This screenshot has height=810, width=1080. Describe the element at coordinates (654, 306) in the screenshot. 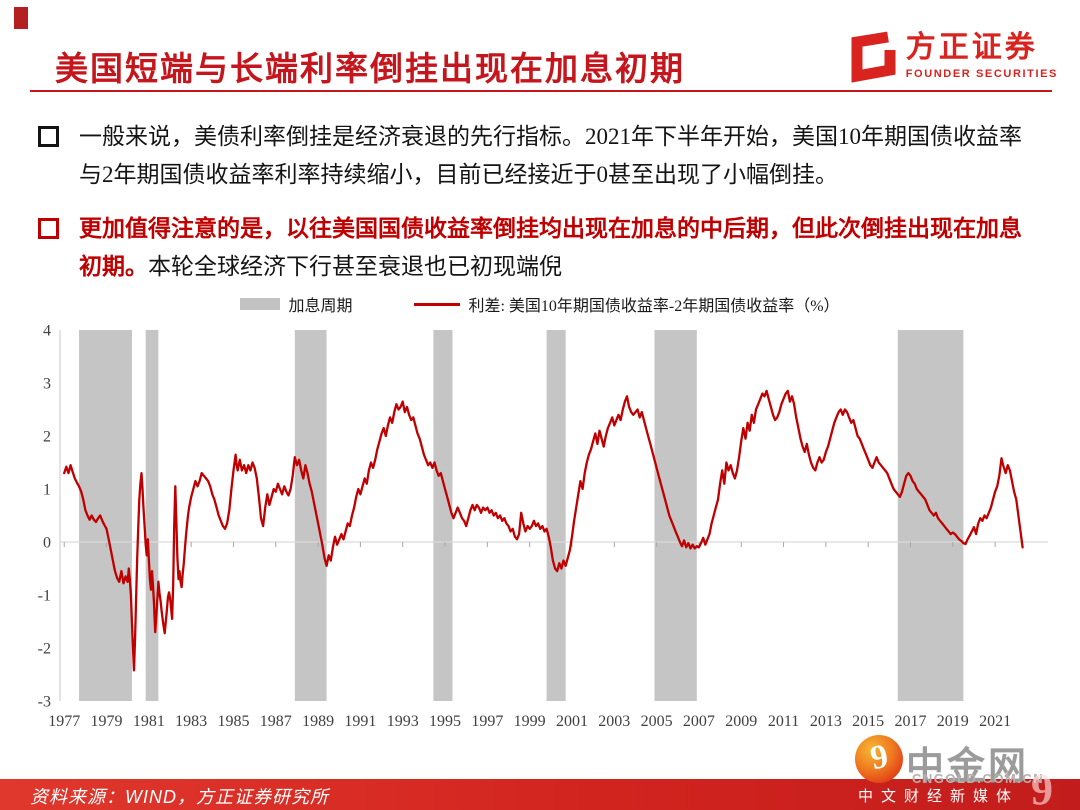

I see `legend-label-line: 利差: 美国10年期国债收益率-2年期国债收益率（%）` at that location.